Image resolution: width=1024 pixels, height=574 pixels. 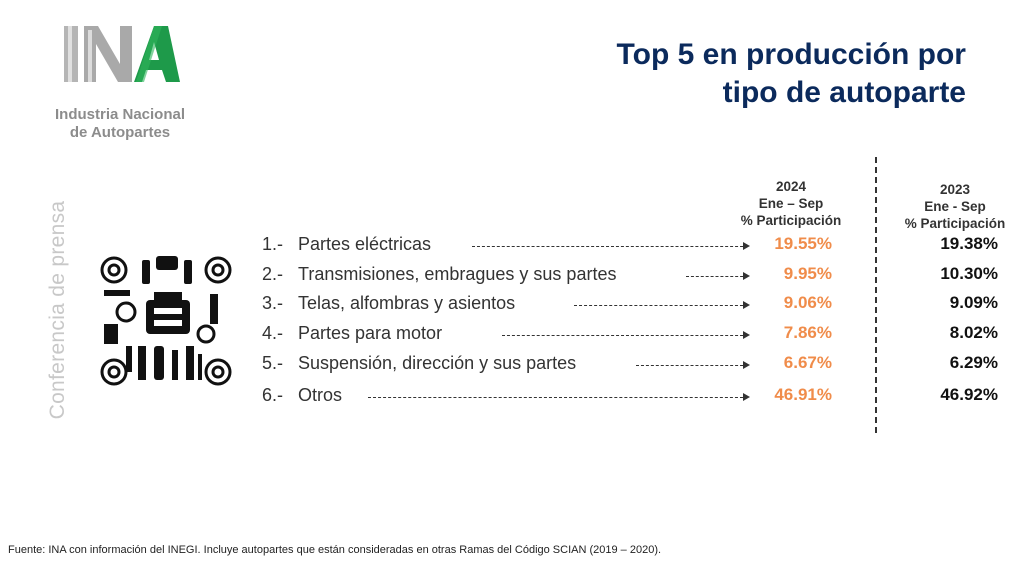 What do you see at coordinates (969, 394) in the screenshot?
I see `value-2023: 46.92%` at bounding box center [969, 394].